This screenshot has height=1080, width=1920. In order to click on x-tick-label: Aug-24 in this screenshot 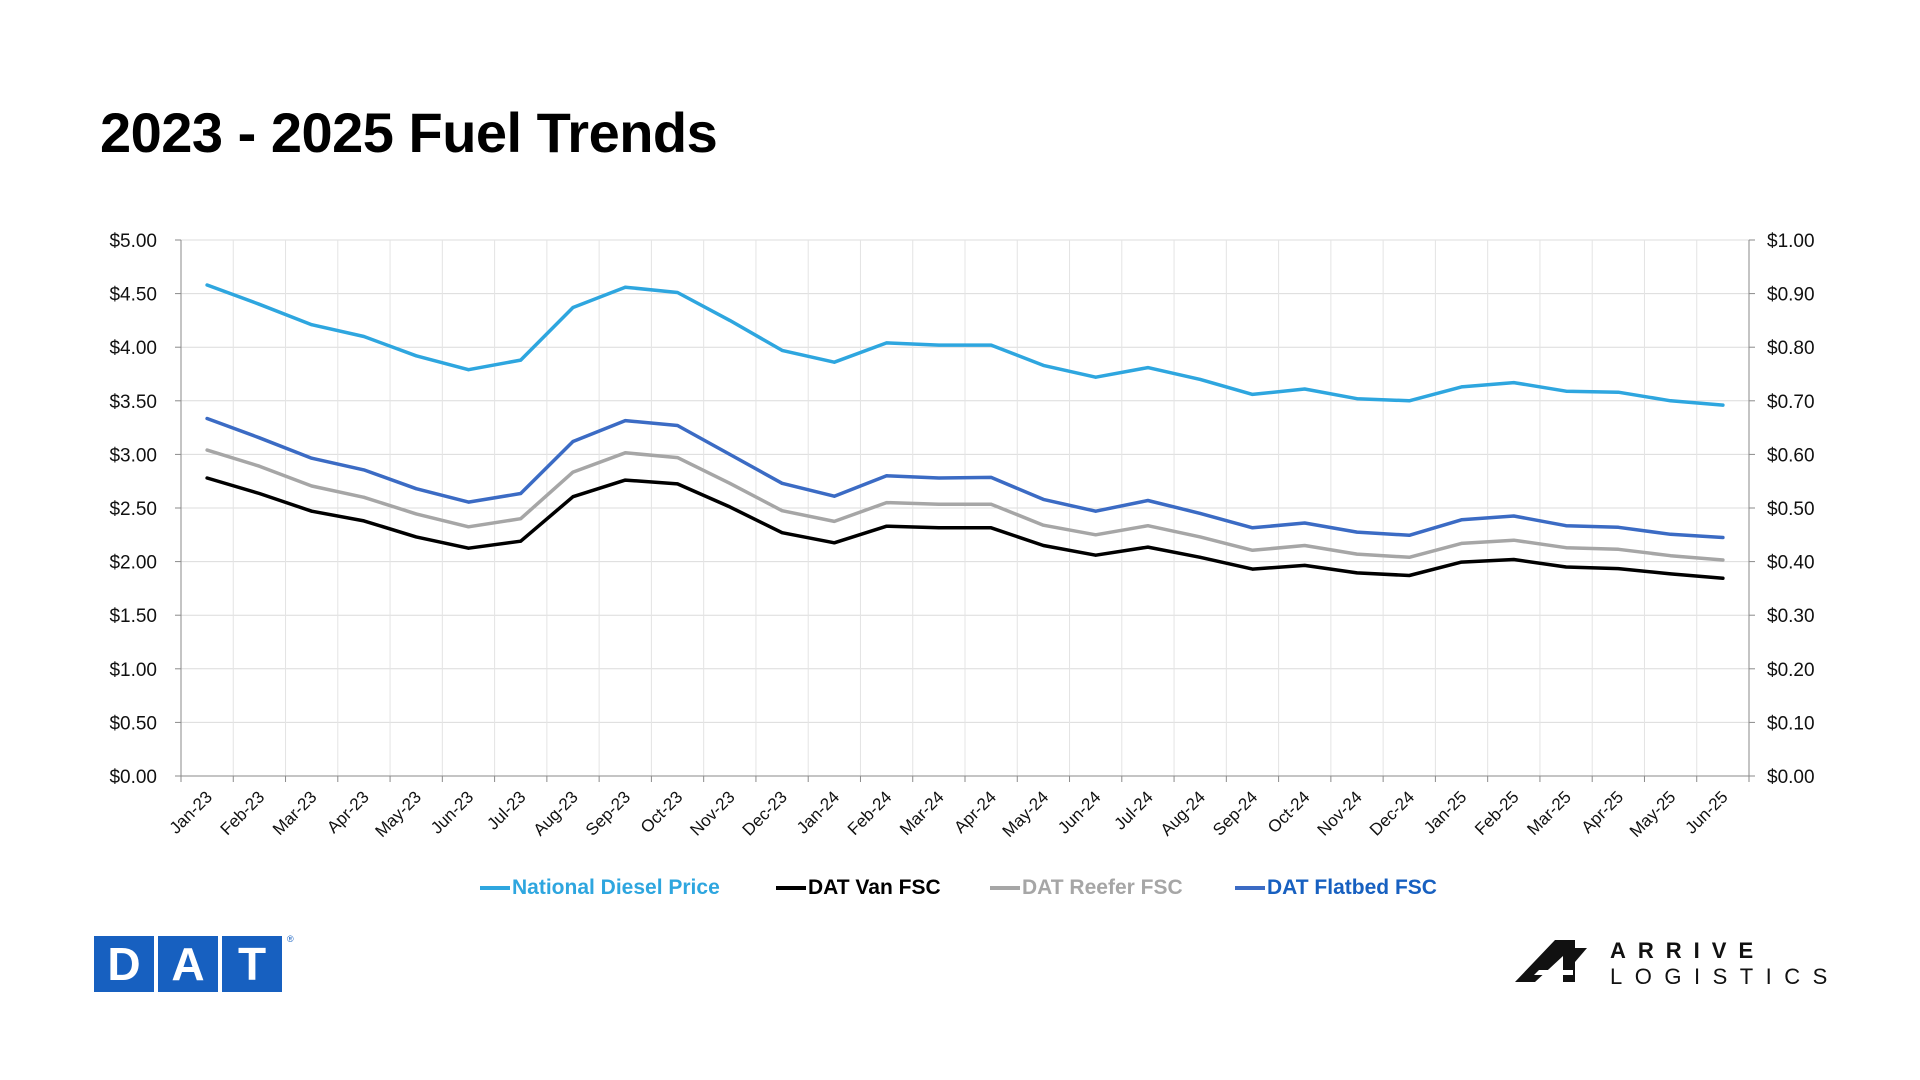, I will do `click(1183, 813)`.